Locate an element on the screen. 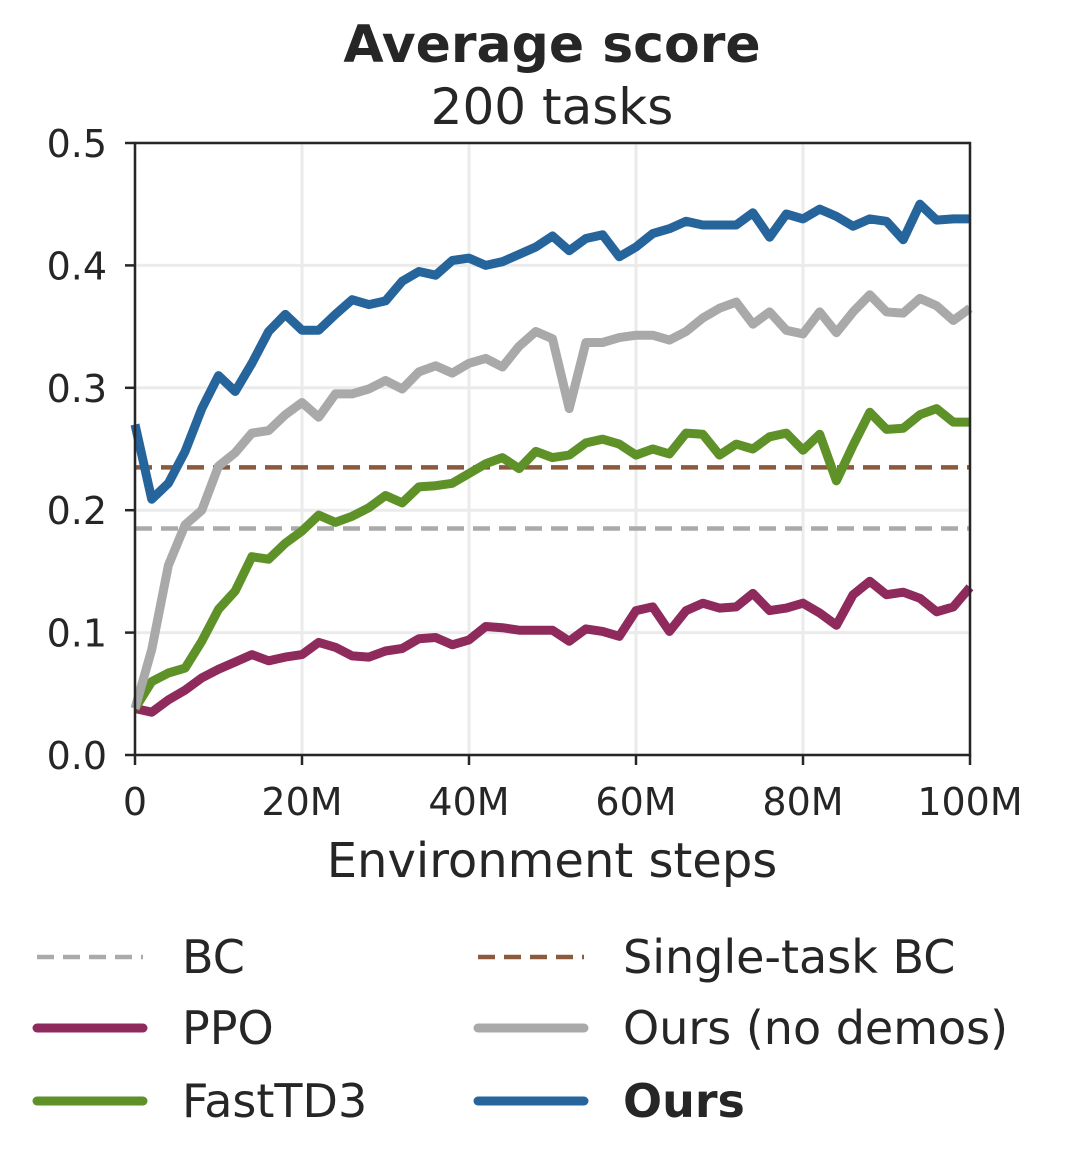 This screenshot has height=1175, width=1079. chart-title: Average score is located at coordinates (551, 45).